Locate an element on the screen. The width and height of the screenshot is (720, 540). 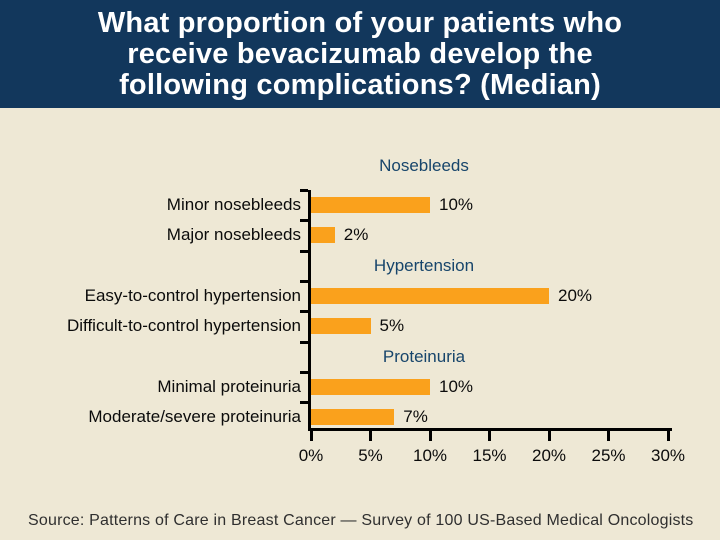
group-header-hypertension: Hypertension is located at coordinates (424, 265).